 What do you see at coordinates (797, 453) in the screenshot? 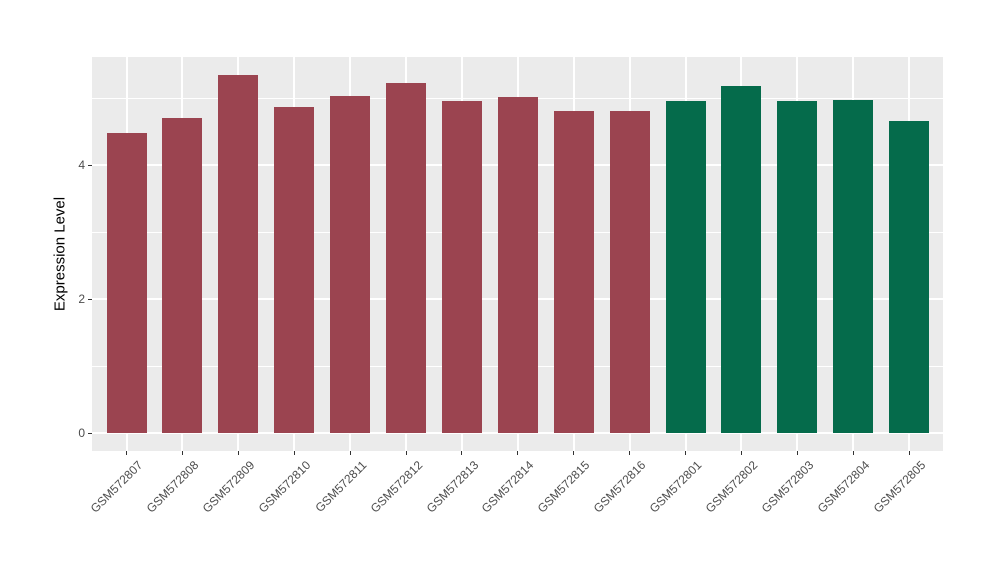
I see `x-tick-mark-GSM572803` at bounding box center [797, 453].